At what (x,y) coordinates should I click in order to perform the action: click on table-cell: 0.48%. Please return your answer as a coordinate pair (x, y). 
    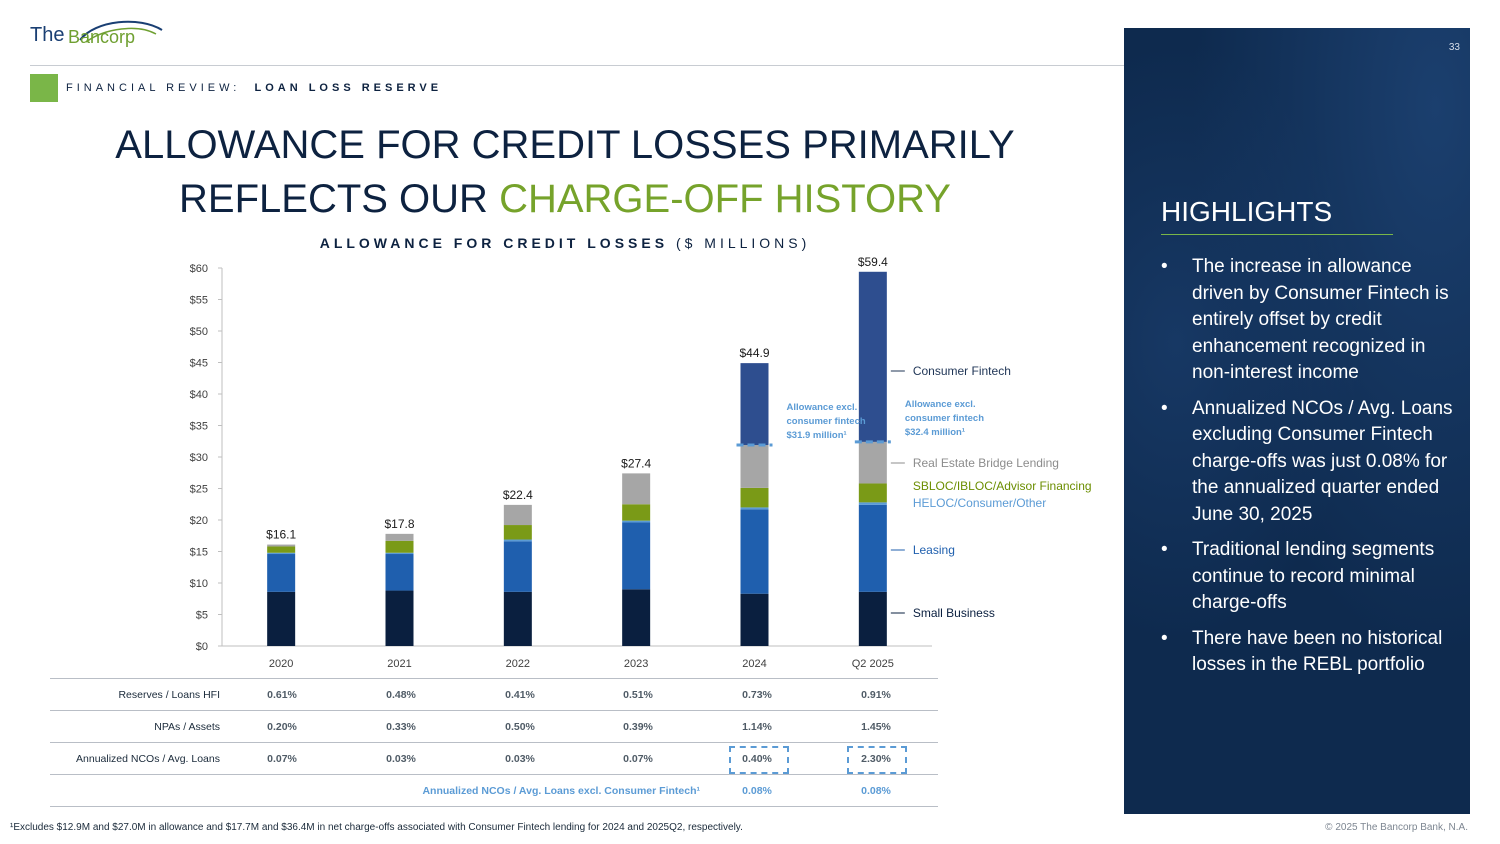
    Looking at the image, I should click on (401, 695).